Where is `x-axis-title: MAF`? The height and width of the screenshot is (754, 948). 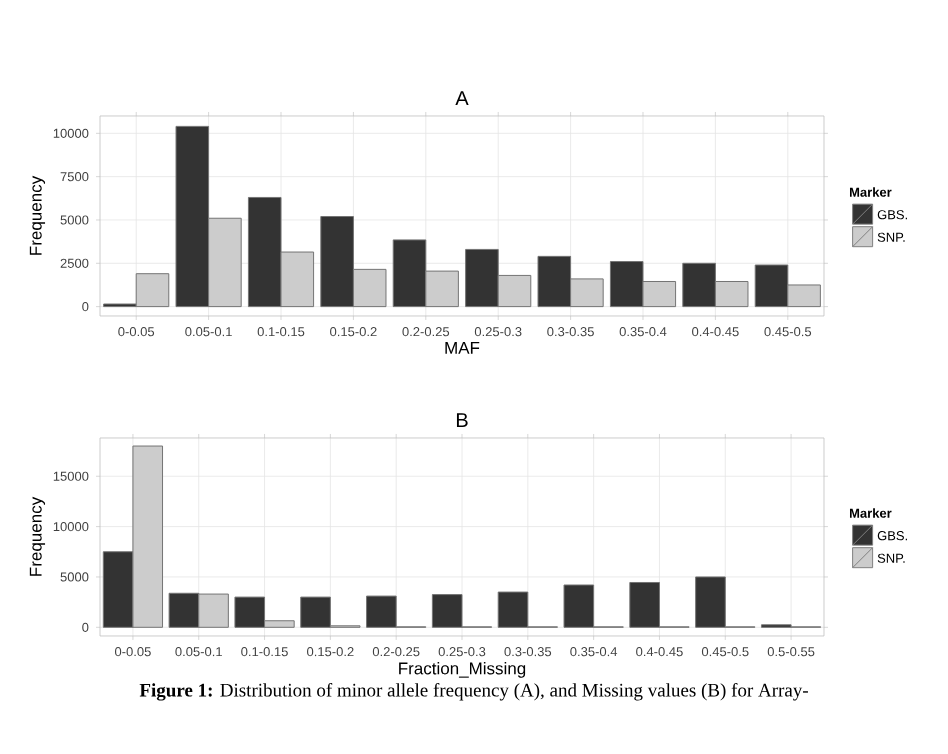 x-axis-title: MAF is located at coordinates (462, 347).